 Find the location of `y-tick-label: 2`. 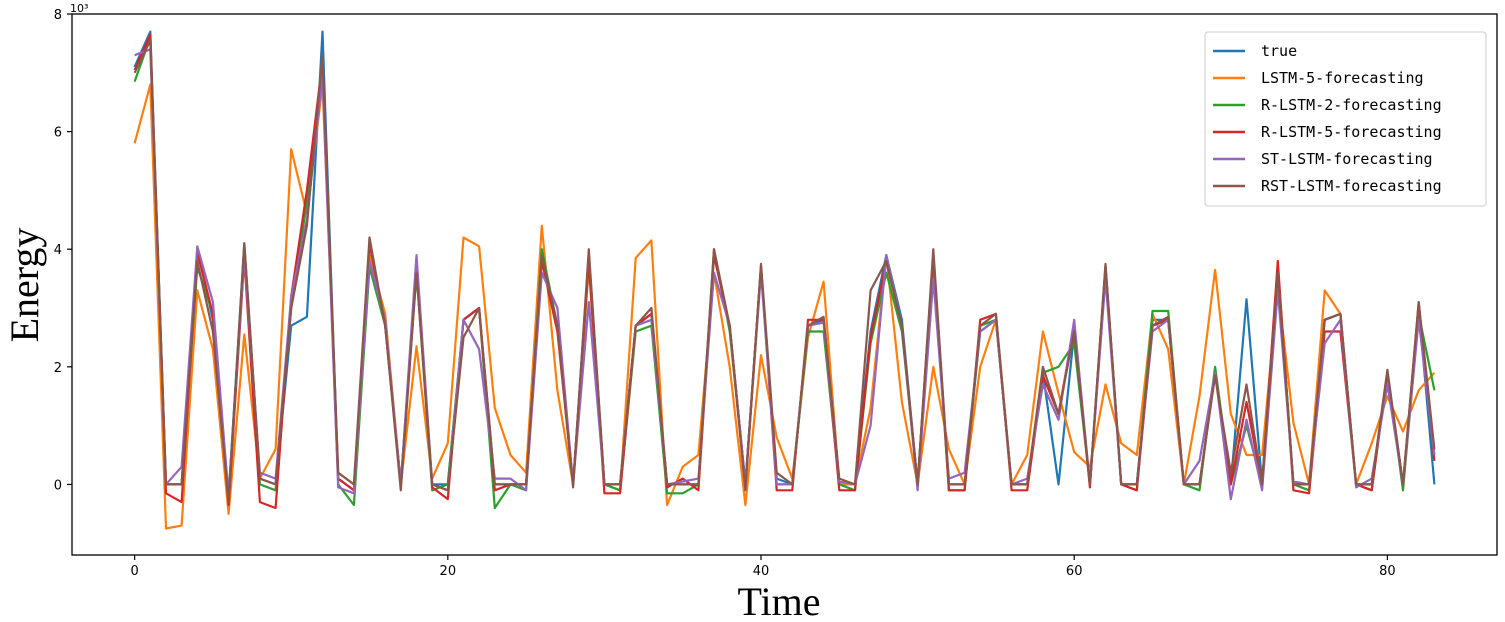

y-tick-label: 2 is located at coordinates (58, 368).